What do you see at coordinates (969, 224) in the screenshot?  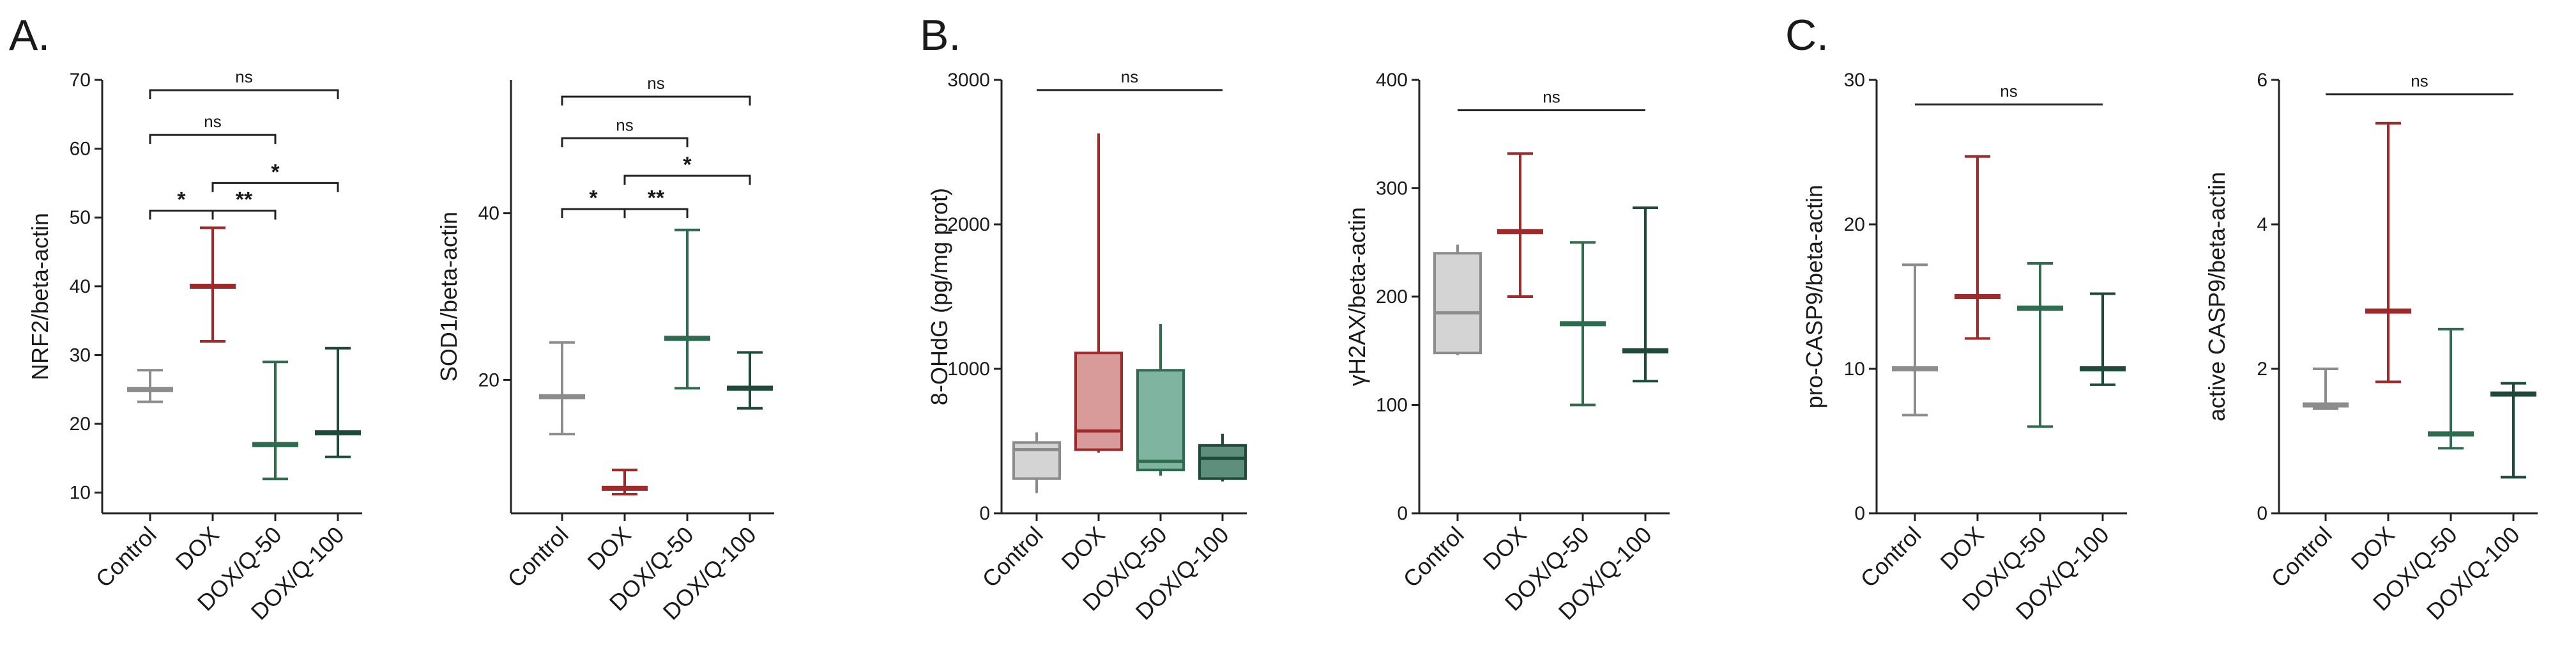 I see `y-tick-label: 2000` at bounding box center [969, 224].